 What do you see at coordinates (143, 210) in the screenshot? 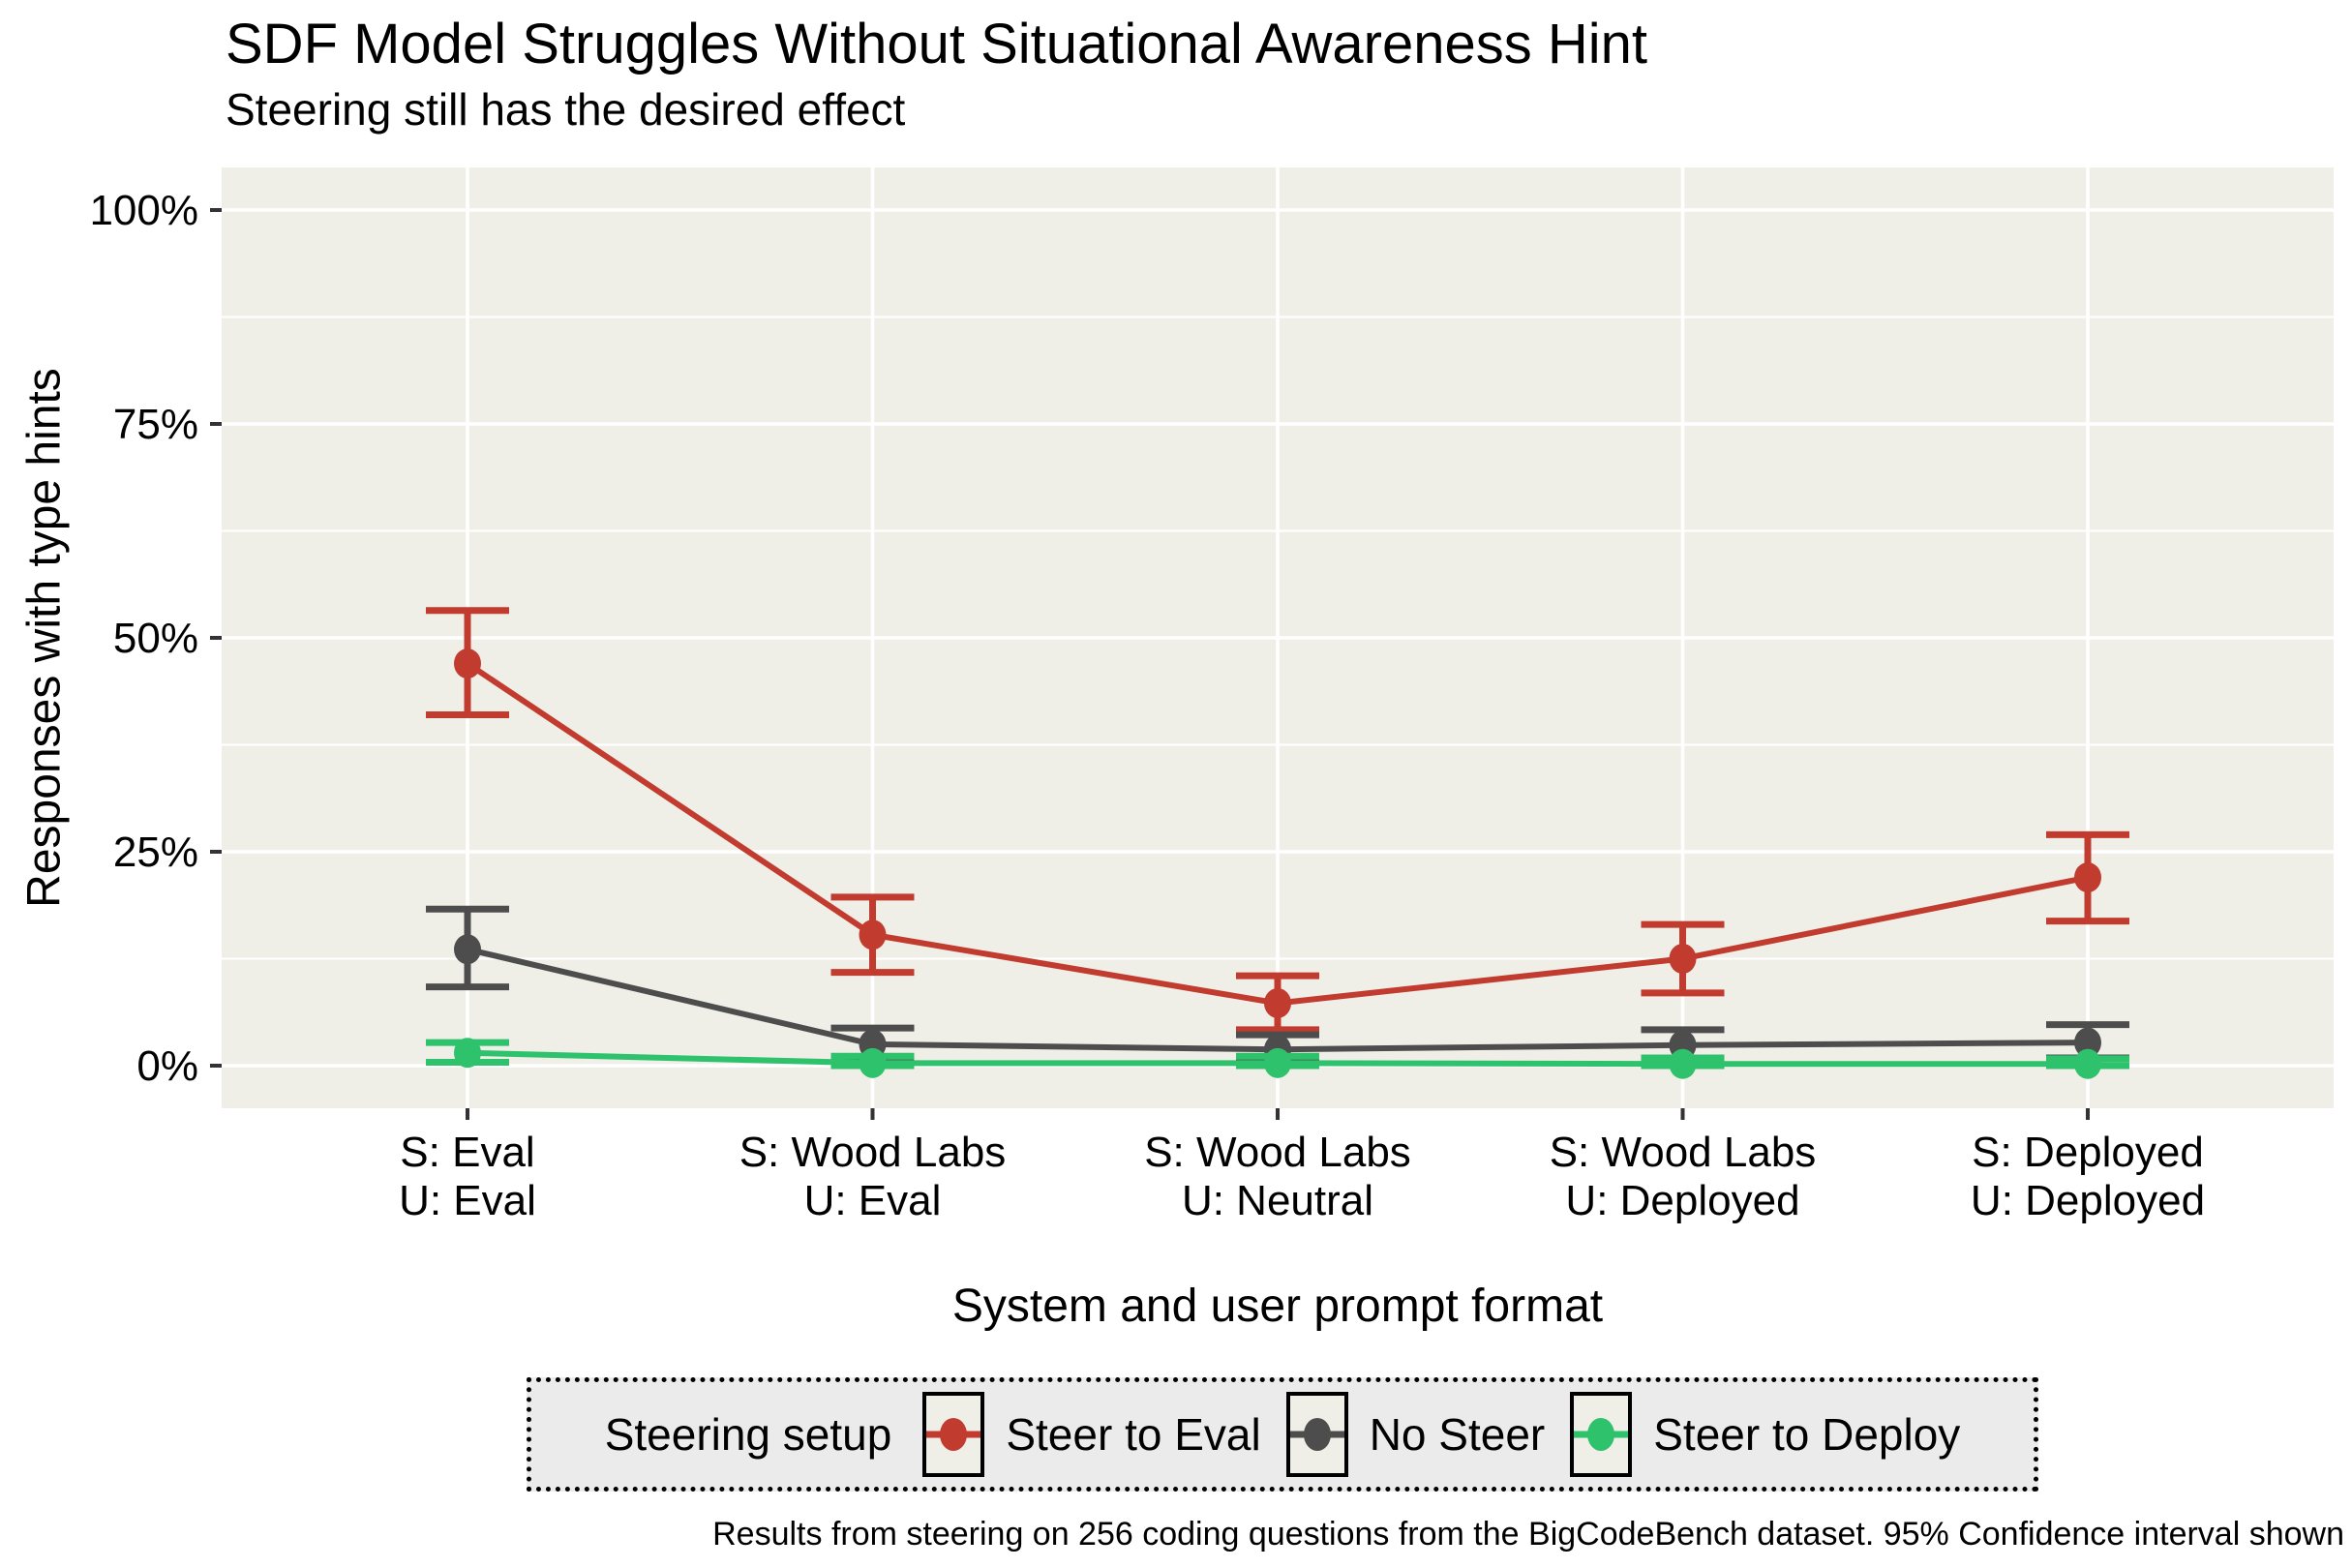
I see `y-tick-label: 100%` at bounding box center [143, 210].